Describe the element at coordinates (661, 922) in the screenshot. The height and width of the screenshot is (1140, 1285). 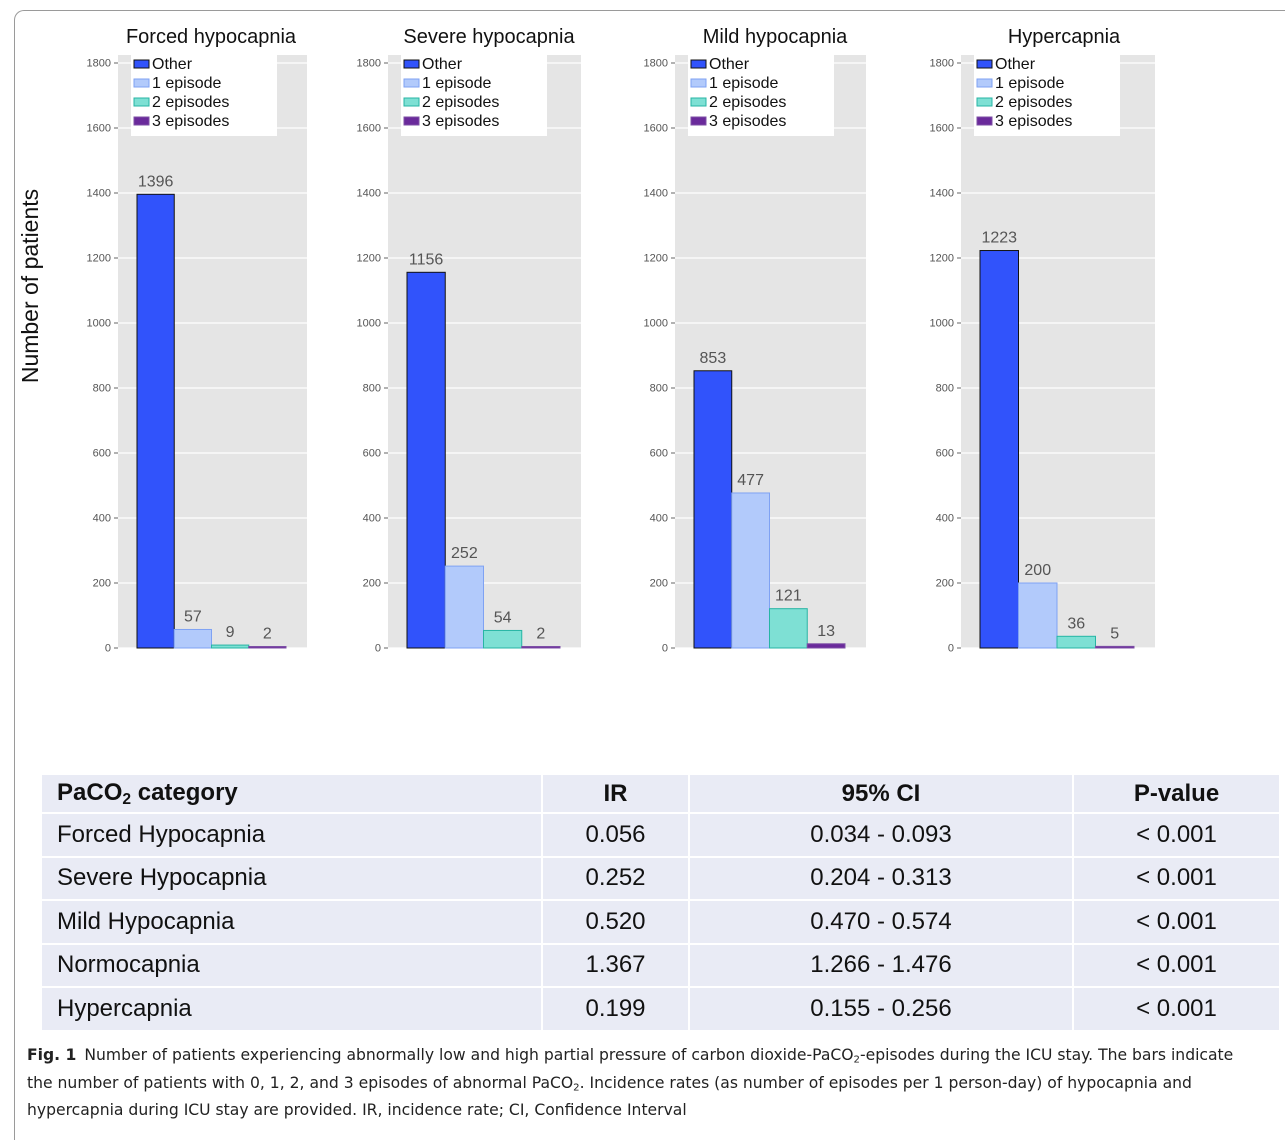
I see `table-row: Mild Hypocapnia 0.520 0.470 - 0.574 < 0.001` at that location.